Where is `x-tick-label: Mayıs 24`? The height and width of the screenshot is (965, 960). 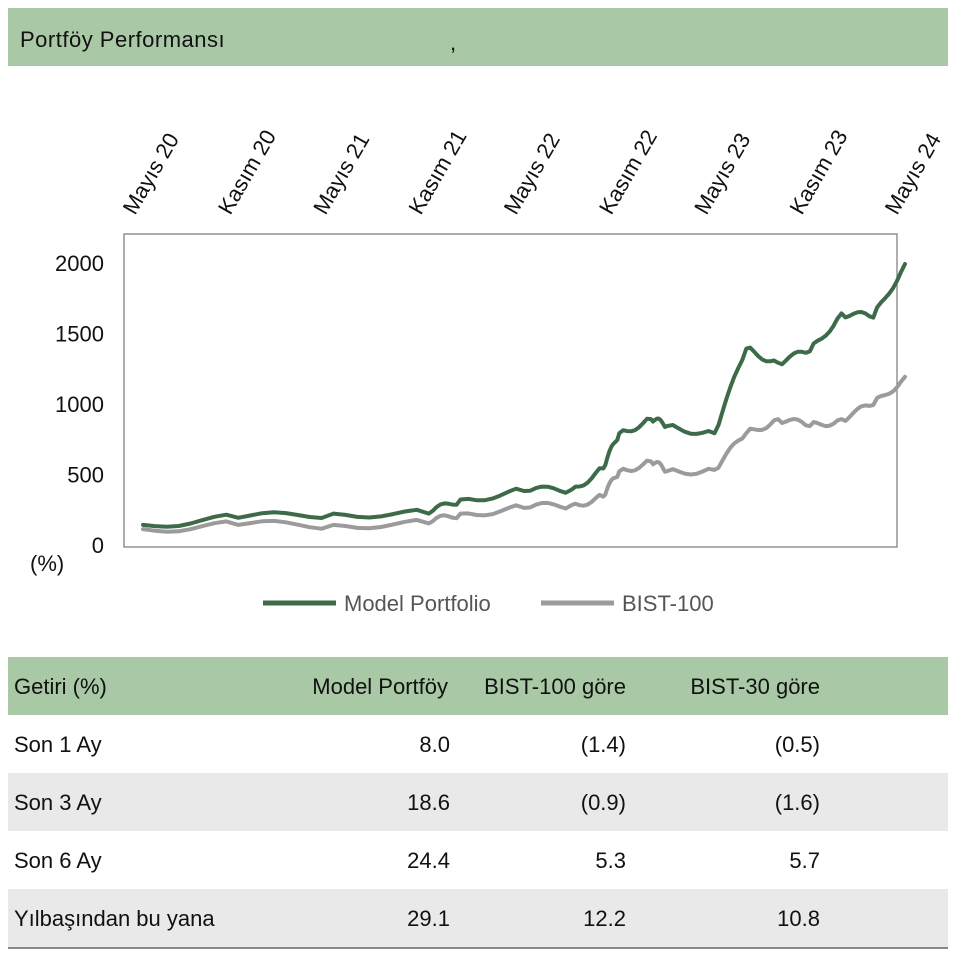
x-tick-label: Mayıs 24 is located at coordinates (913, 174).